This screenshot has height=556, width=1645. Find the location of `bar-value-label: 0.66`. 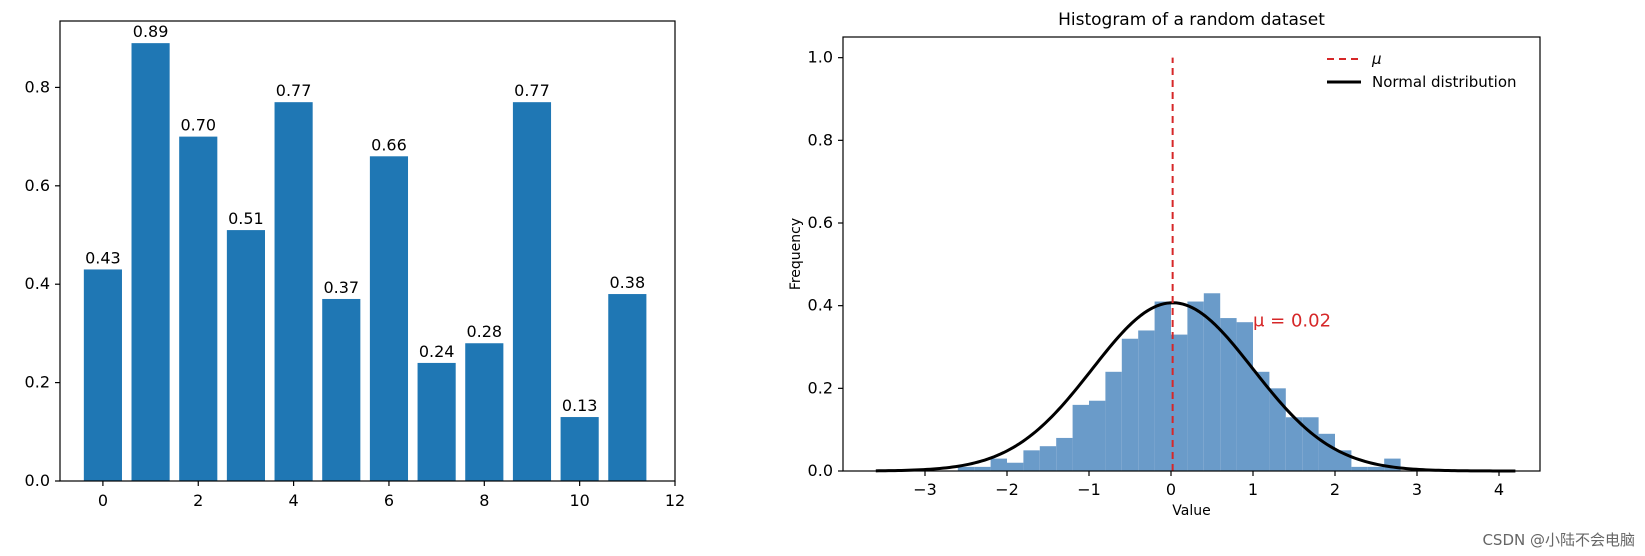

bar-value-label: 0.66 is located at coordinates (389, 144).